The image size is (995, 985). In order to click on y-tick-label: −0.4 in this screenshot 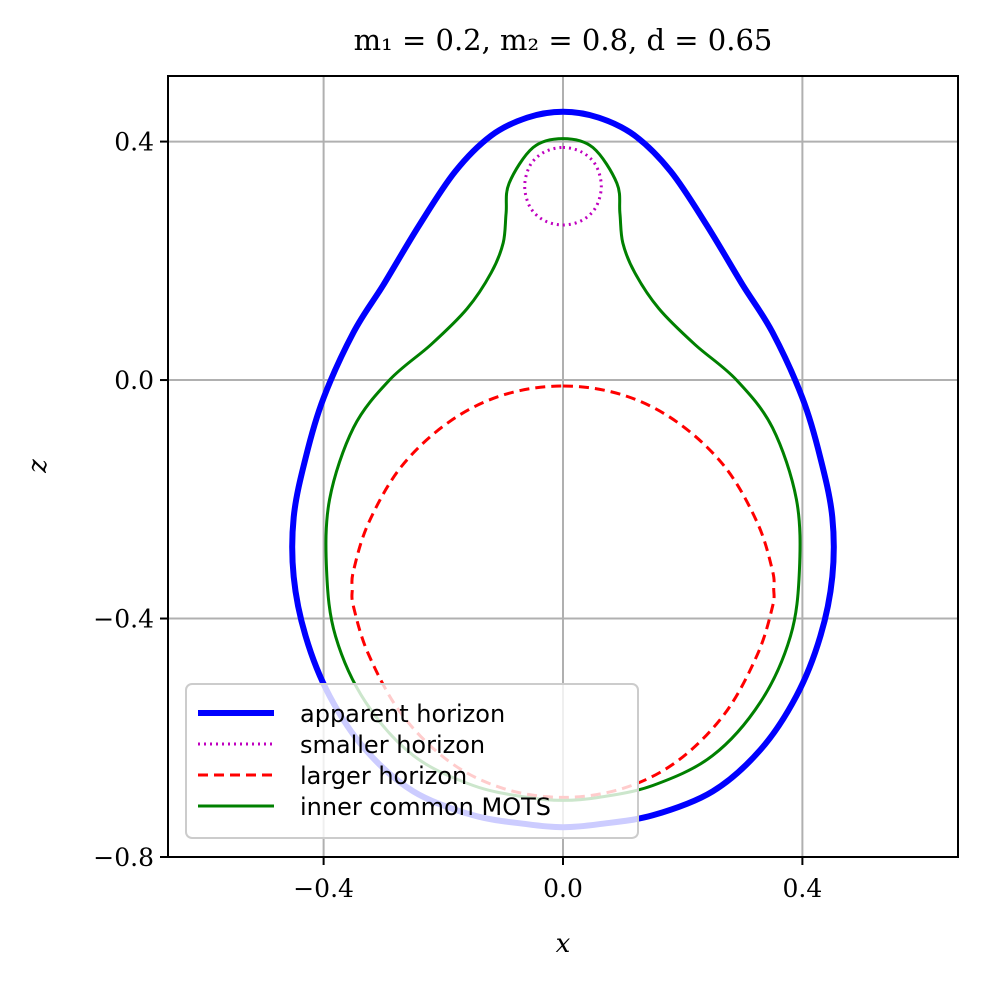, I will do `click(123, 619)`.